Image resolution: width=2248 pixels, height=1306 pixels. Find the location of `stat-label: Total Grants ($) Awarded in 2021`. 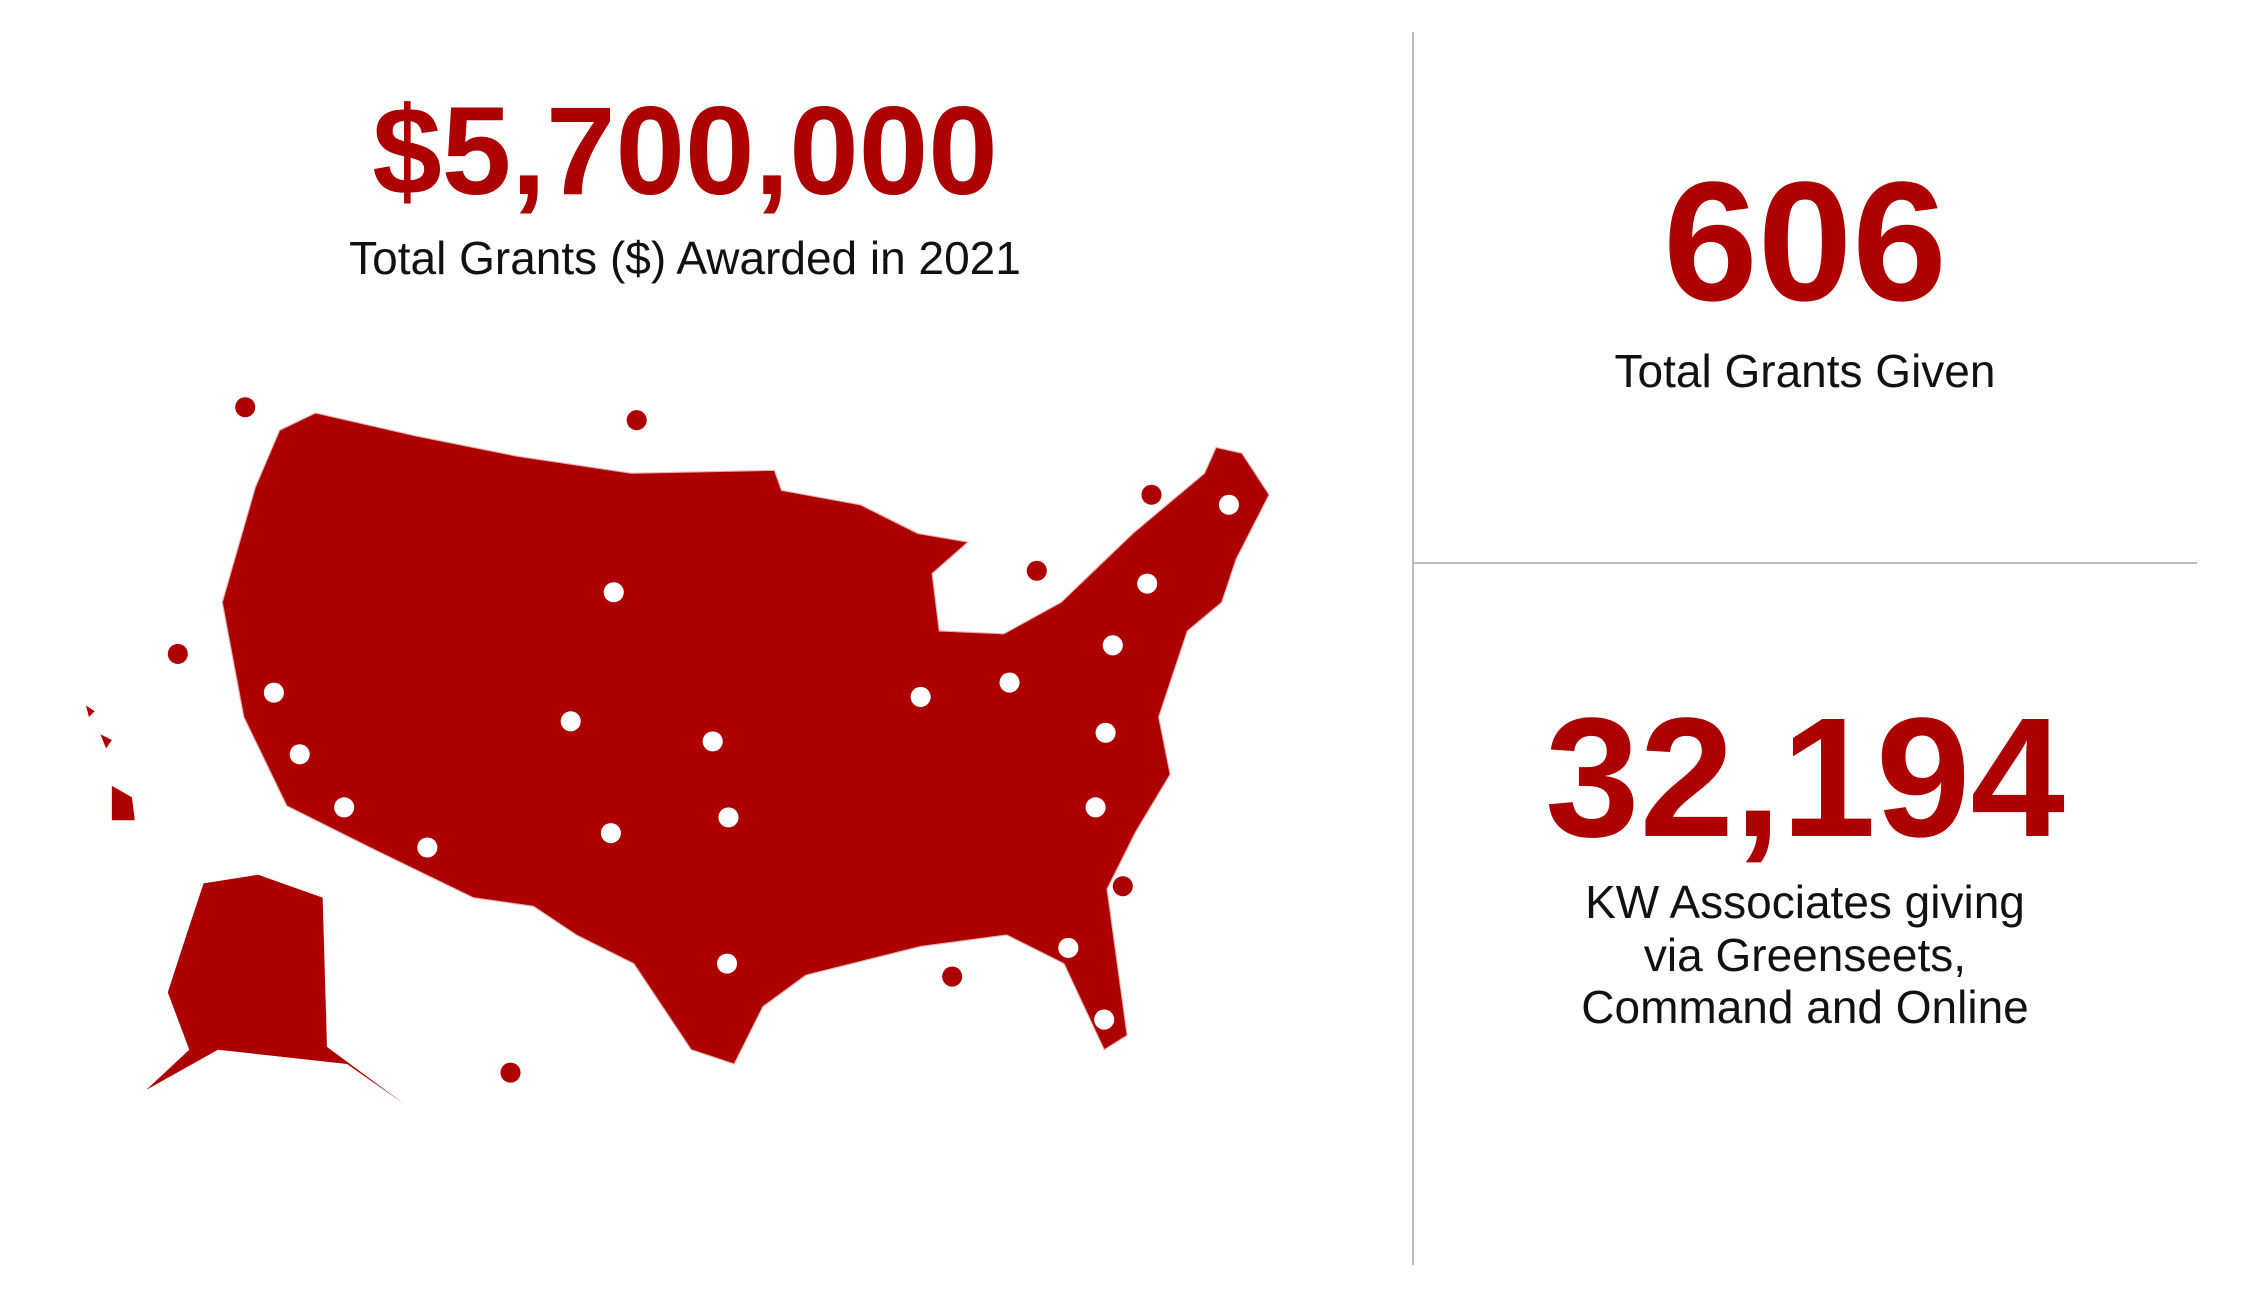

stat-label: Total Grants ($) Awarded in 2021 is located at coordinates (685, 258).